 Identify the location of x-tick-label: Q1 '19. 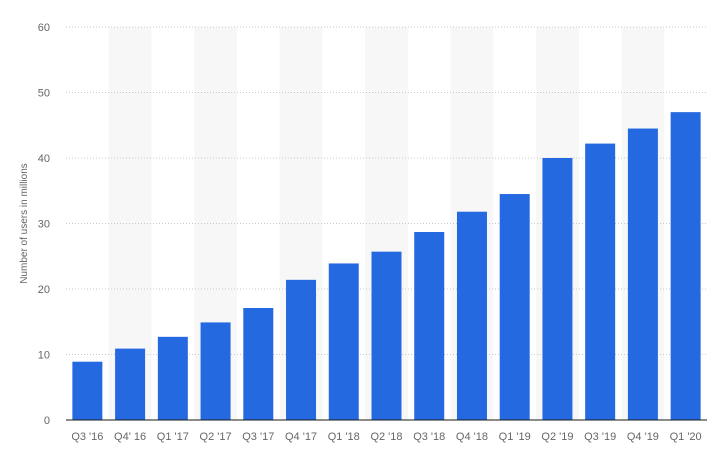
(515, 437).